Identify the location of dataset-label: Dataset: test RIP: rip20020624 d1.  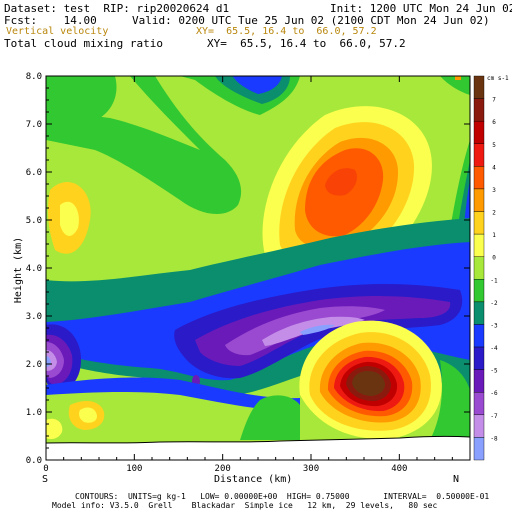
(117, 8).